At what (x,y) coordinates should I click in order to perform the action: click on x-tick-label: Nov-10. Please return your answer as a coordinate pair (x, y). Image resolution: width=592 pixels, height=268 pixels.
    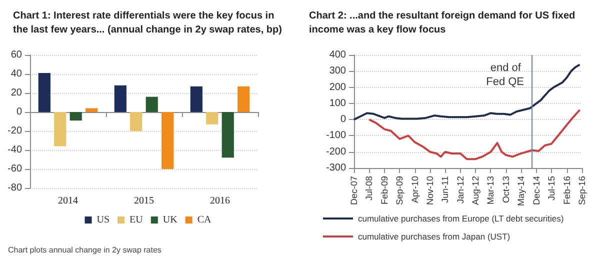
    Looking at the image, I should click on (430, 191).